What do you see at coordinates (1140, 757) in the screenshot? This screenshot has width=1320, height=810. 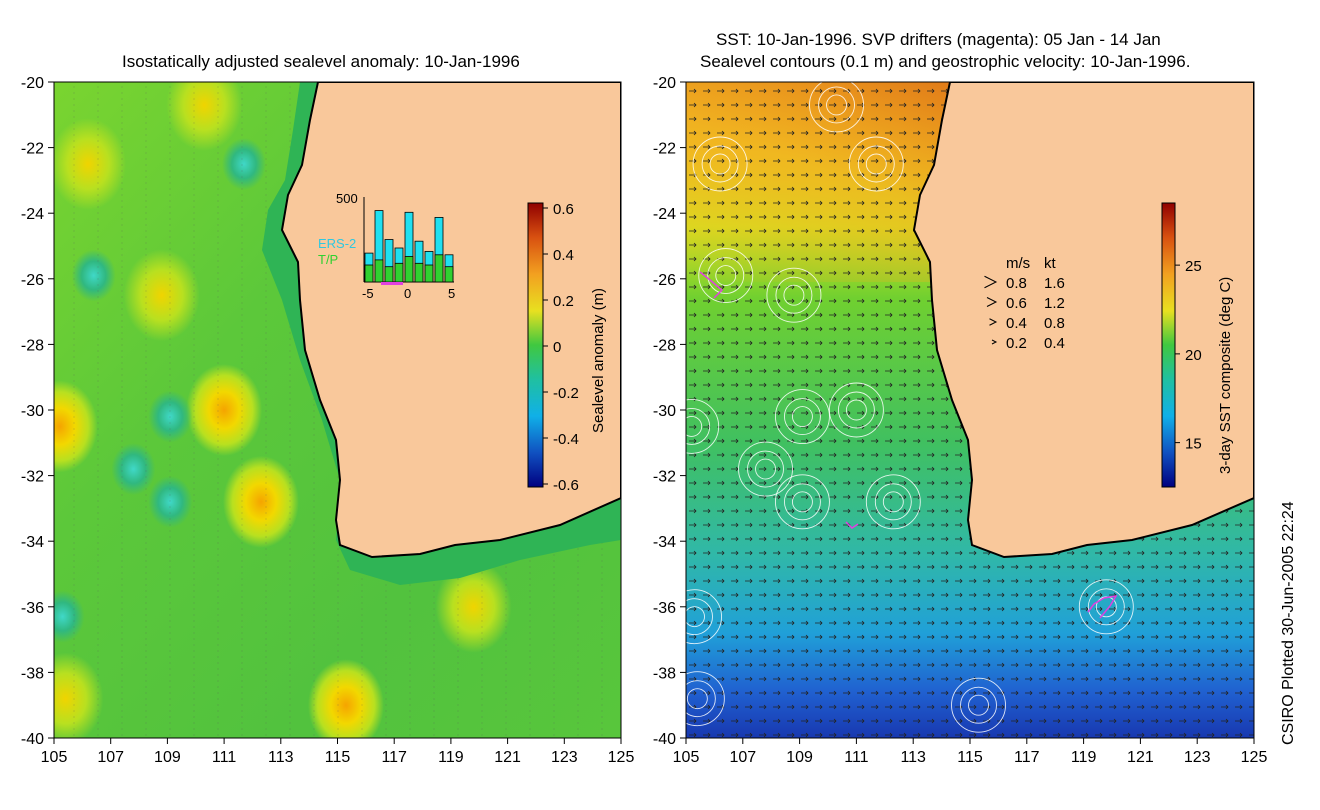 I see `right-xtick-label: 121` at bounding box center [1140, 757].